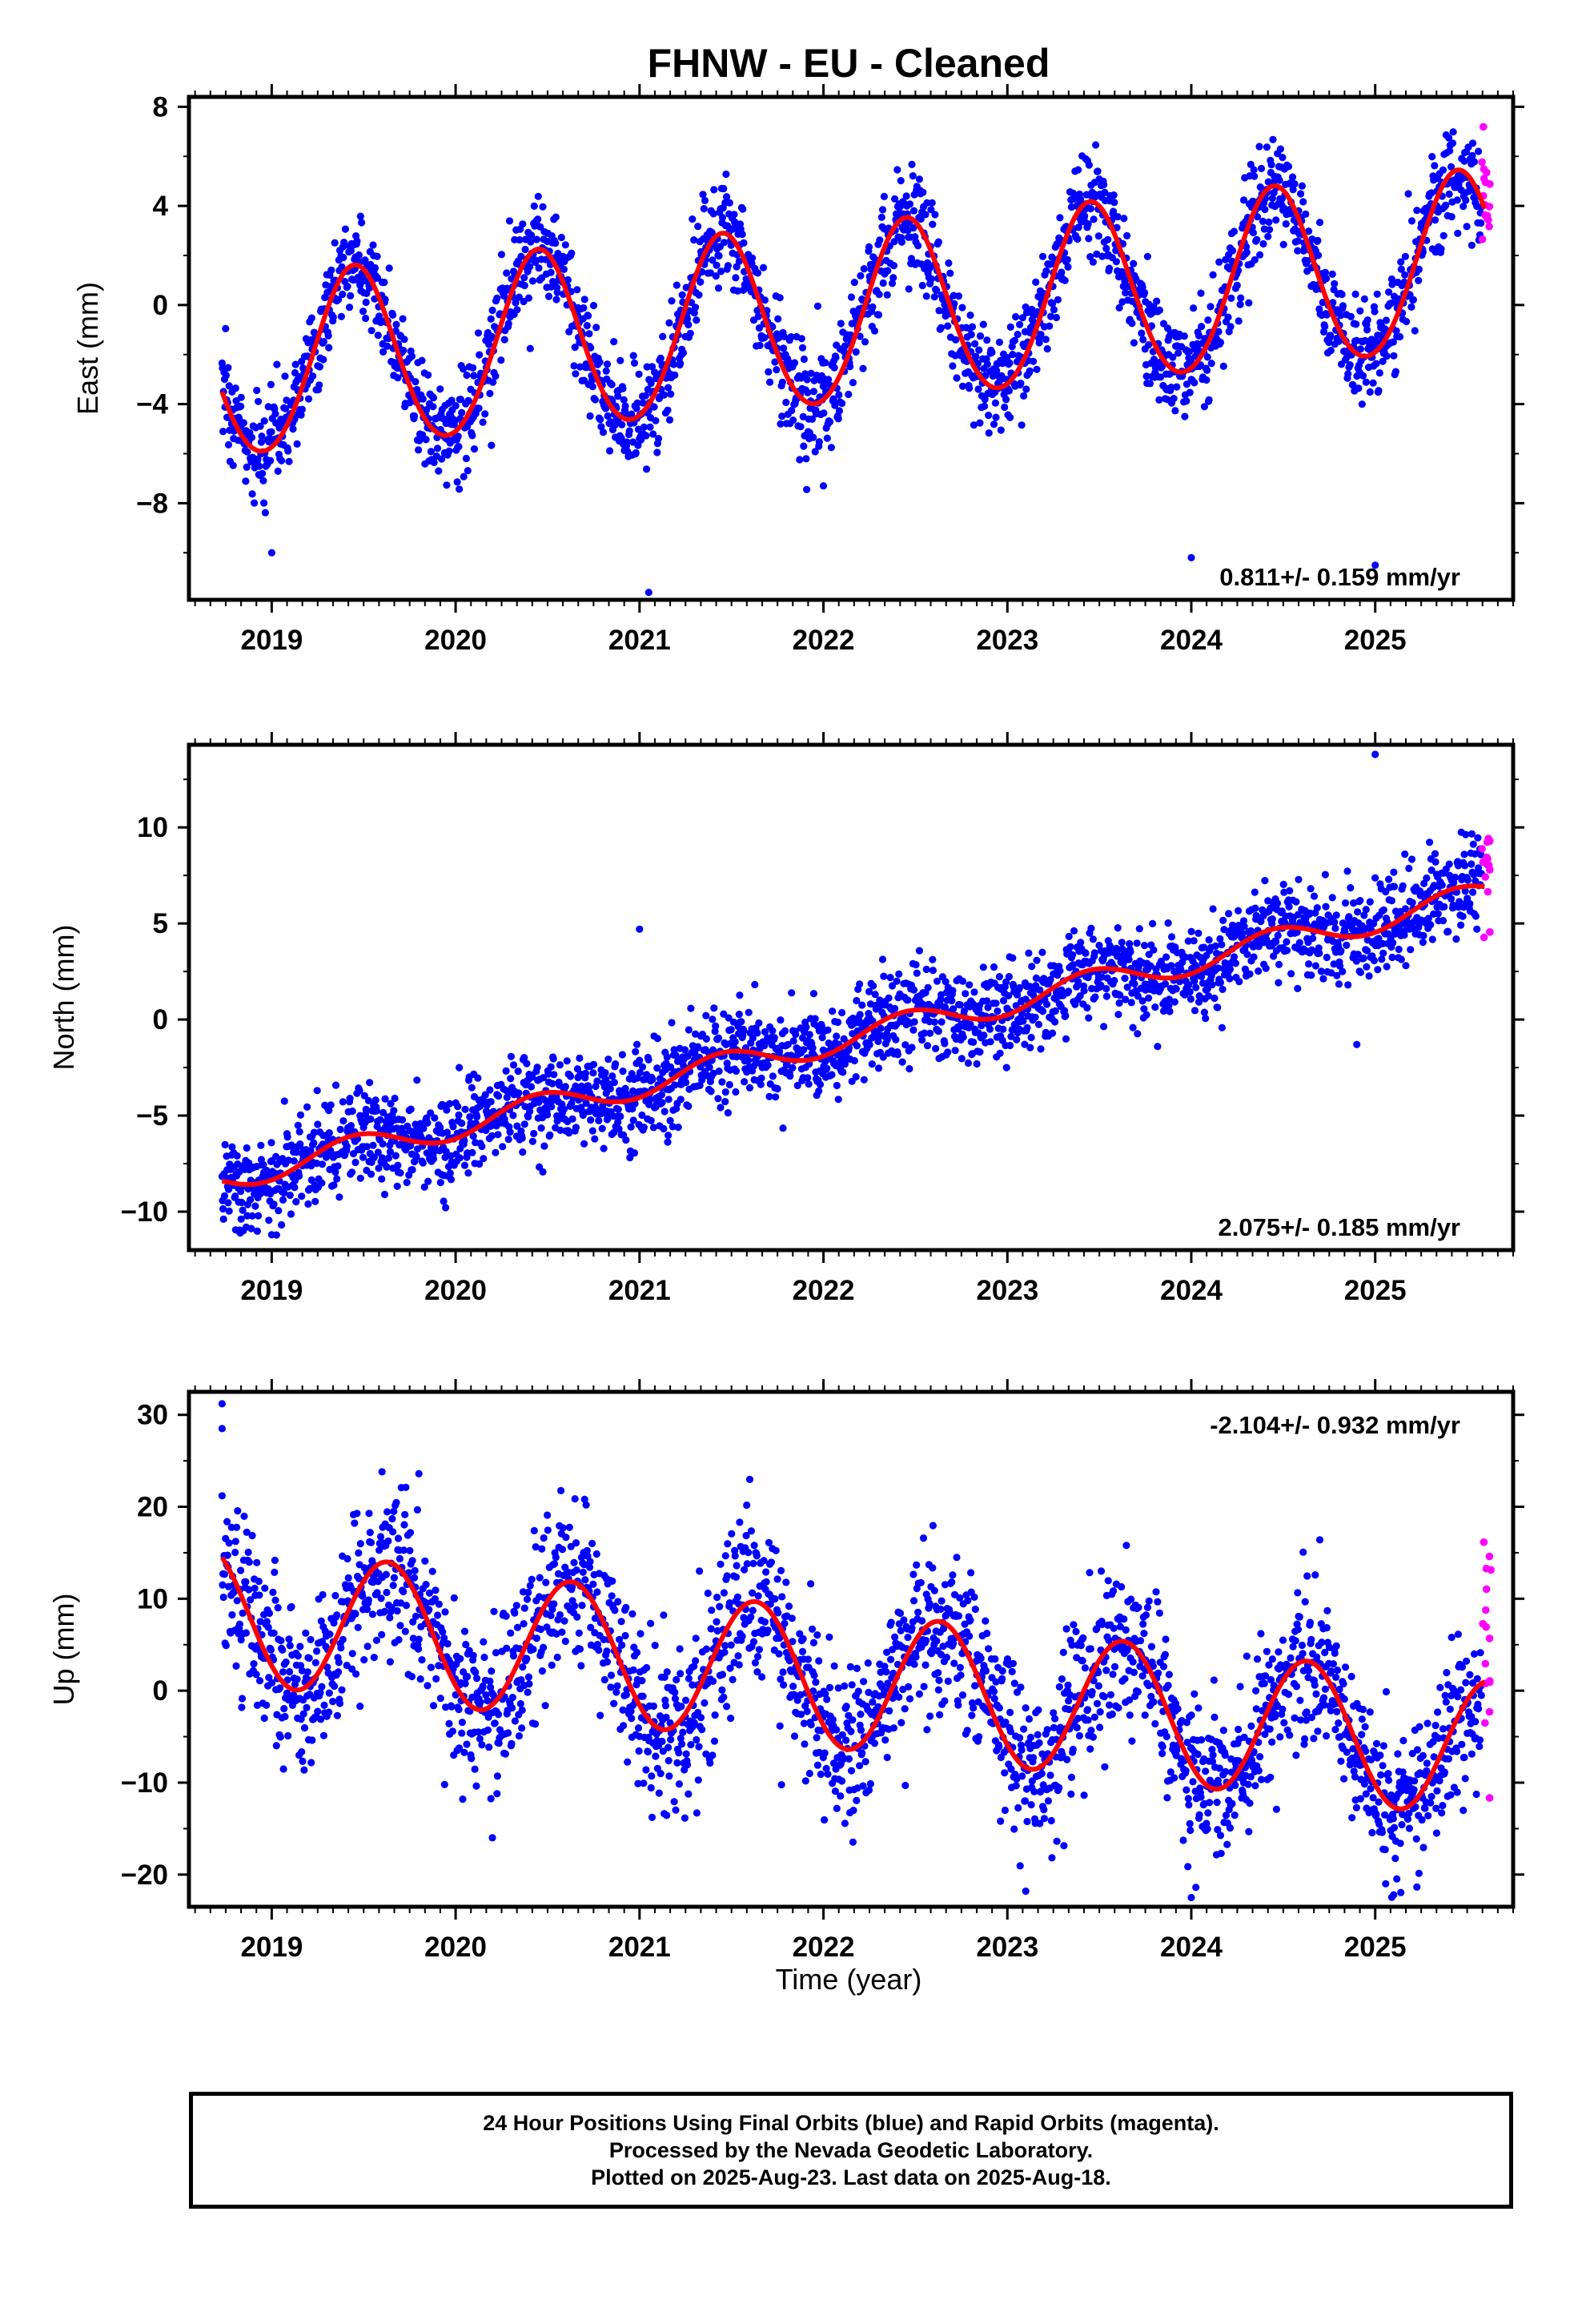 This screenshot has width=1582, height=2324. What do you see at coordinates (1488, 892) in the screenshot?
I see `north-rapid-point` at bounding box center [1488, 892].